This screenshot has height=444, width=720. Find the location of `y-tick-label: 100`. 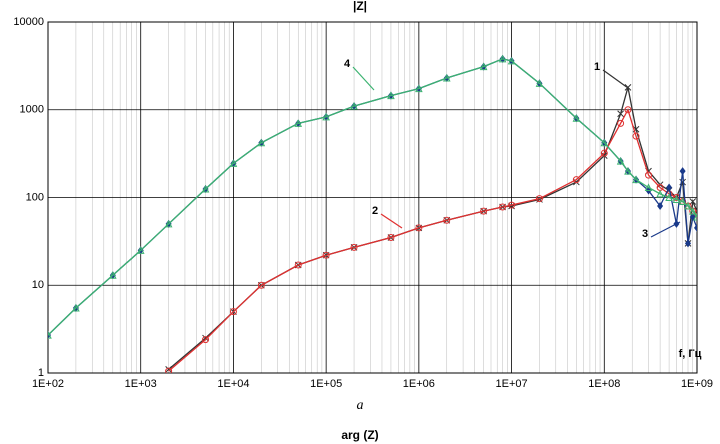

y-tick-label: 100 is located at coordinates (35, 197).